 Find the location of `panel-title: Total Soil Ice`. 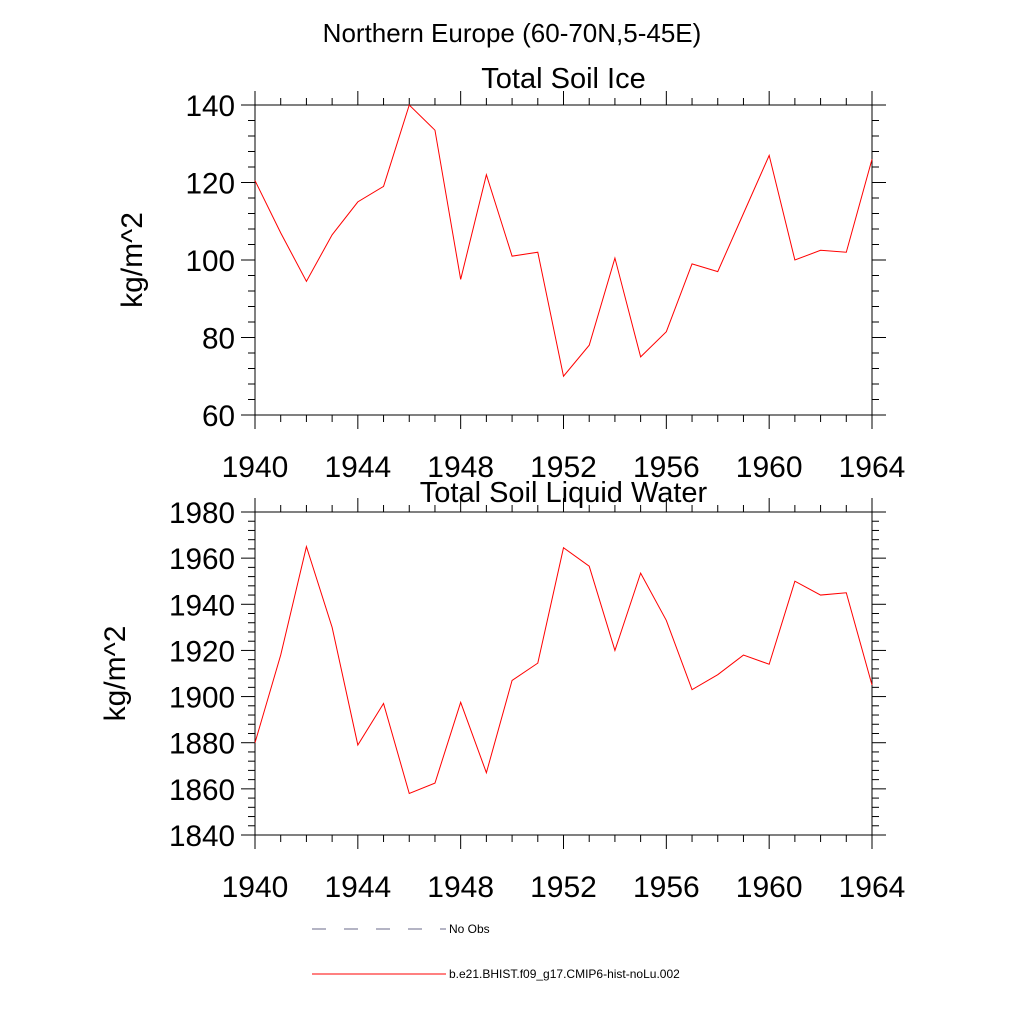

panel-title: Total Soil Ice is located at coordinates (563, 79).